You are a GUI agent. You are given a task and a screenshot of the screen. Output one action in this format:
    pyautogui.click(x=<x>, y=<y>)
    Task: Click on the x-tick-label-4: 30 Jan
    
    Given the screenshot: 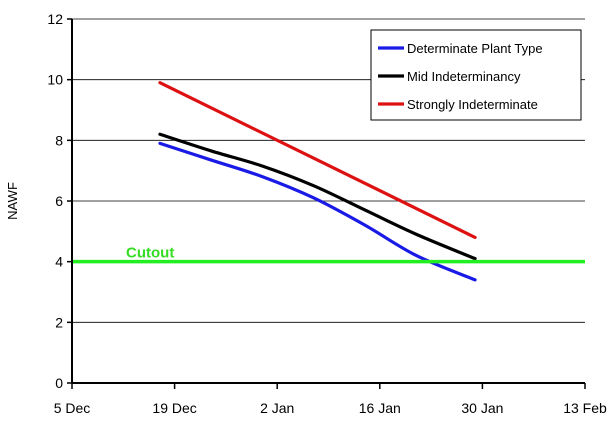 What is the action you would take?
    pyautogui.click(x=482, y=408)
    